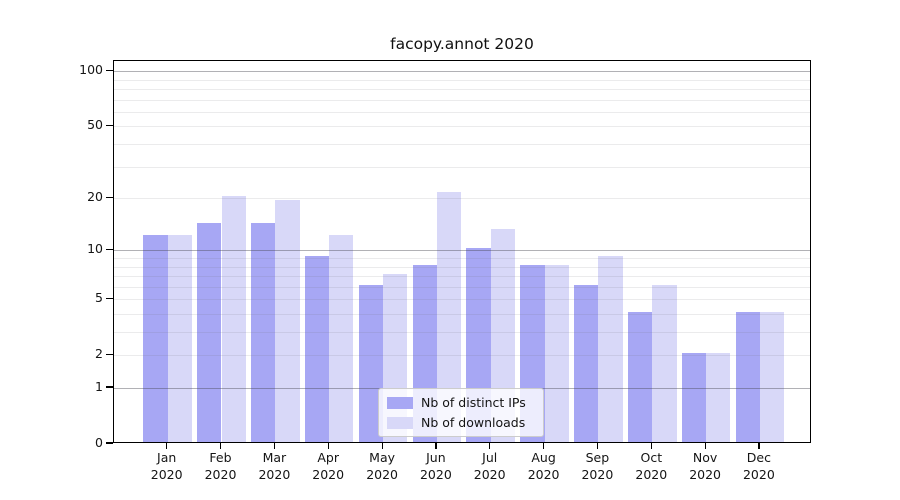 The height and width of the screenshot is (500, 900). Describe the element at coordinates (758, 466) in the screenshot. I see `x-tick-label-dec: Dec 2020` at that location.